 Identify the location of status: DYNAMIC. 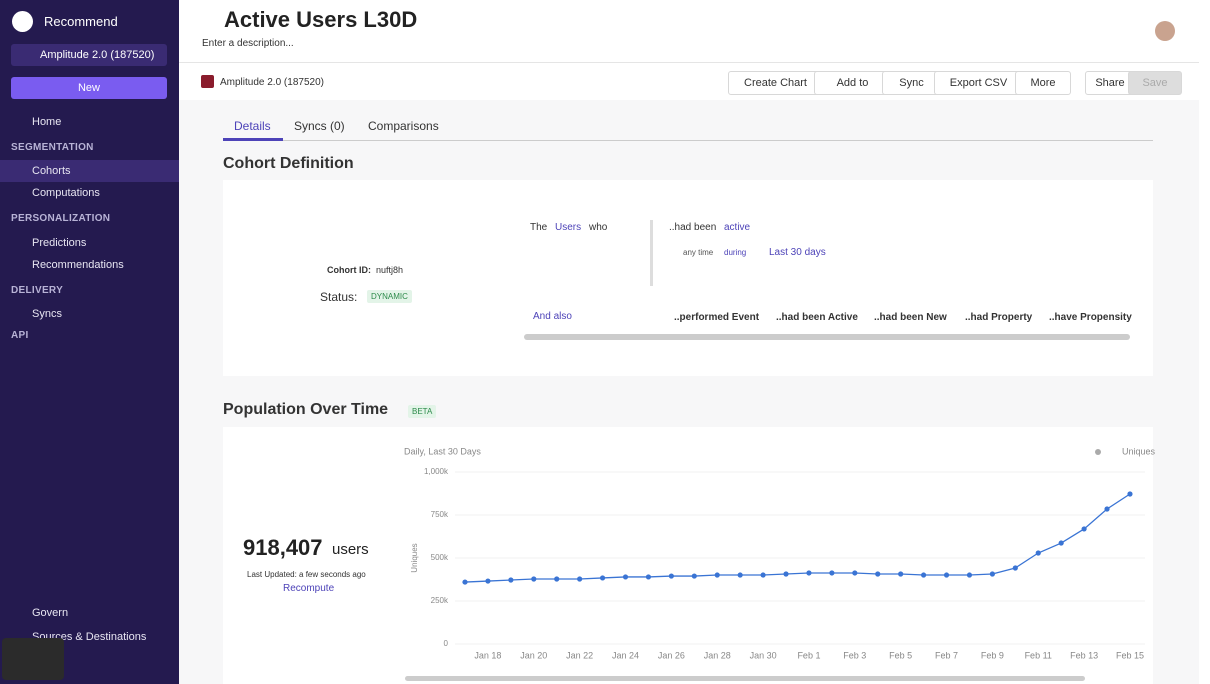
(389, 296).